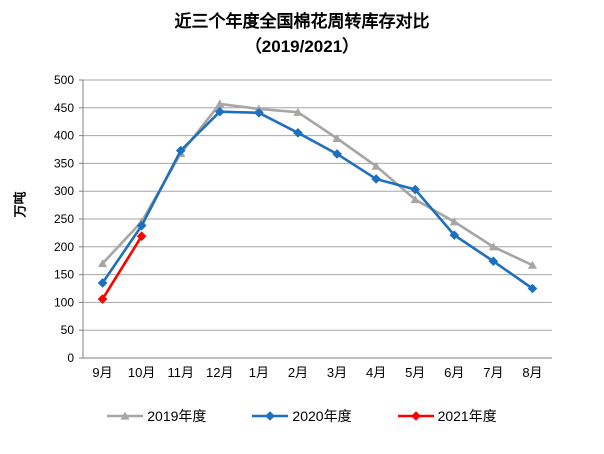 The image size is (604, 454). I want to click on svg-text: 11月, so click(180, 372).